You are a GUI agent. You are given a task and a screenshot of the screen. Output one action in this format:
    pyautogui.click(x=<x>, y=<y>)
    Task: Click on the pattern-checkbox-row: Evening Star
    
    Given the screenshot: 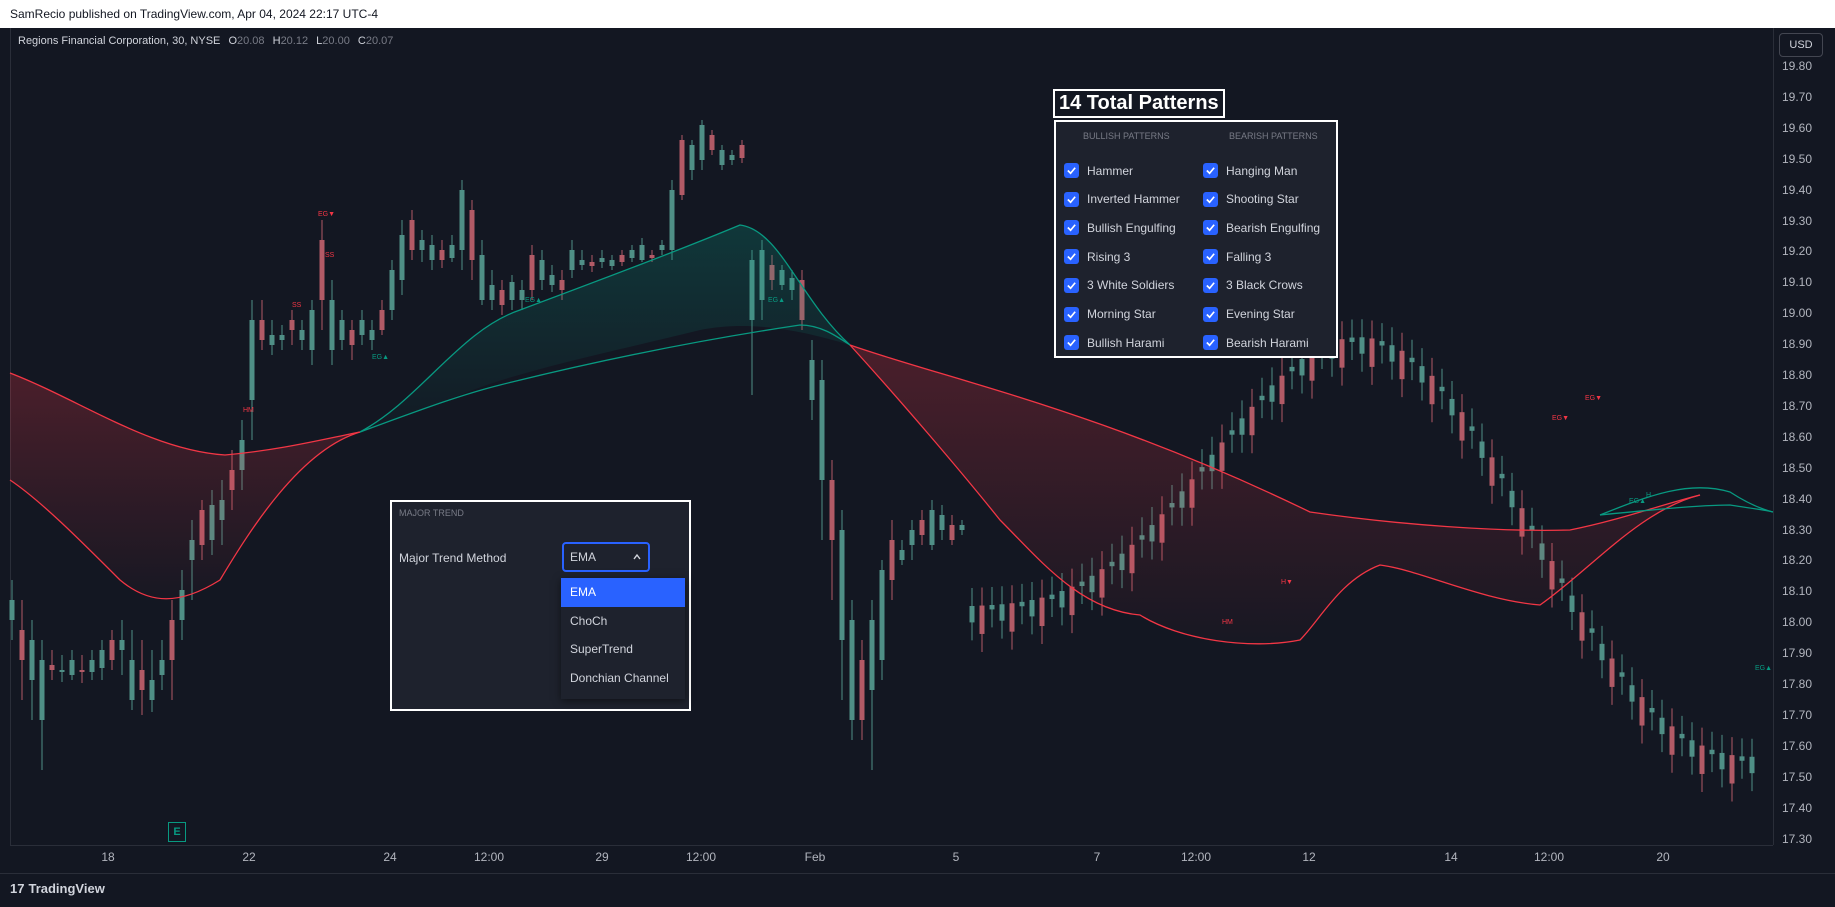 What is the action you would take?
    pyautogui.click(x=1249, y=314)
    